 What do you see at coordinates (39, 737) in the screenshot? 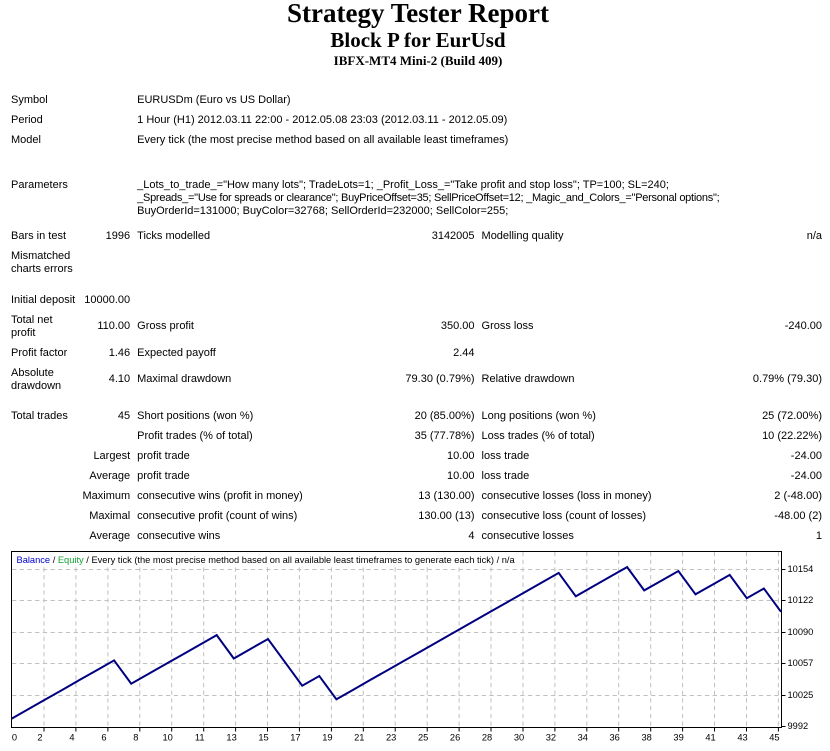
I see `svg-text: 2` at bounding box center [39, 737].